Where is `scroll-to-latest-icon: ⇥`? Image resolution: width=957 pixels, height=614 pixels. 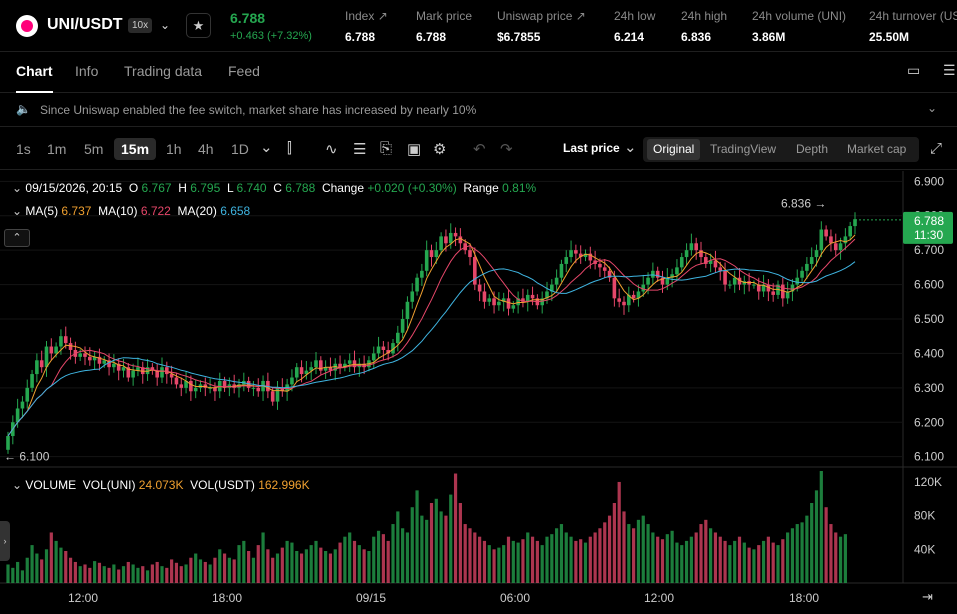 scroll-to-latest-icon: ⇥ is located at coordinates (927, 596).